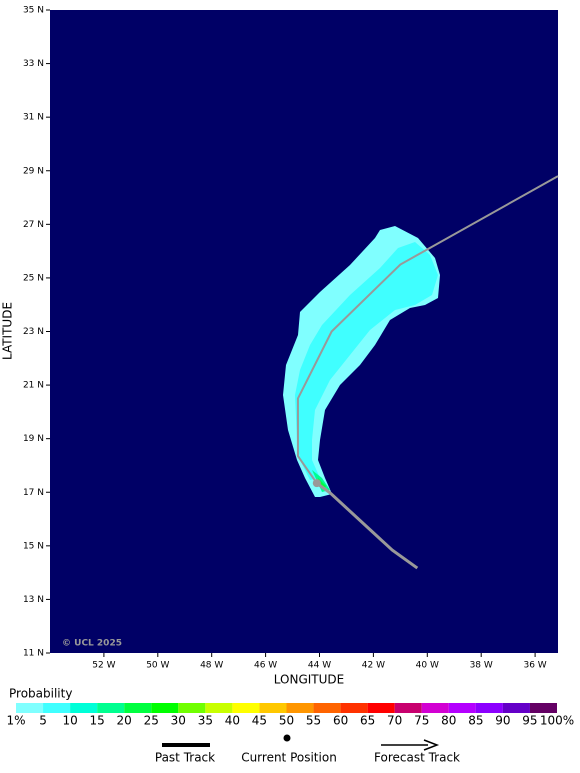  What do you see at coordinates (394, 721) in the screenshot?
I see `legend-label: 70` at bounding box center [394, 721].